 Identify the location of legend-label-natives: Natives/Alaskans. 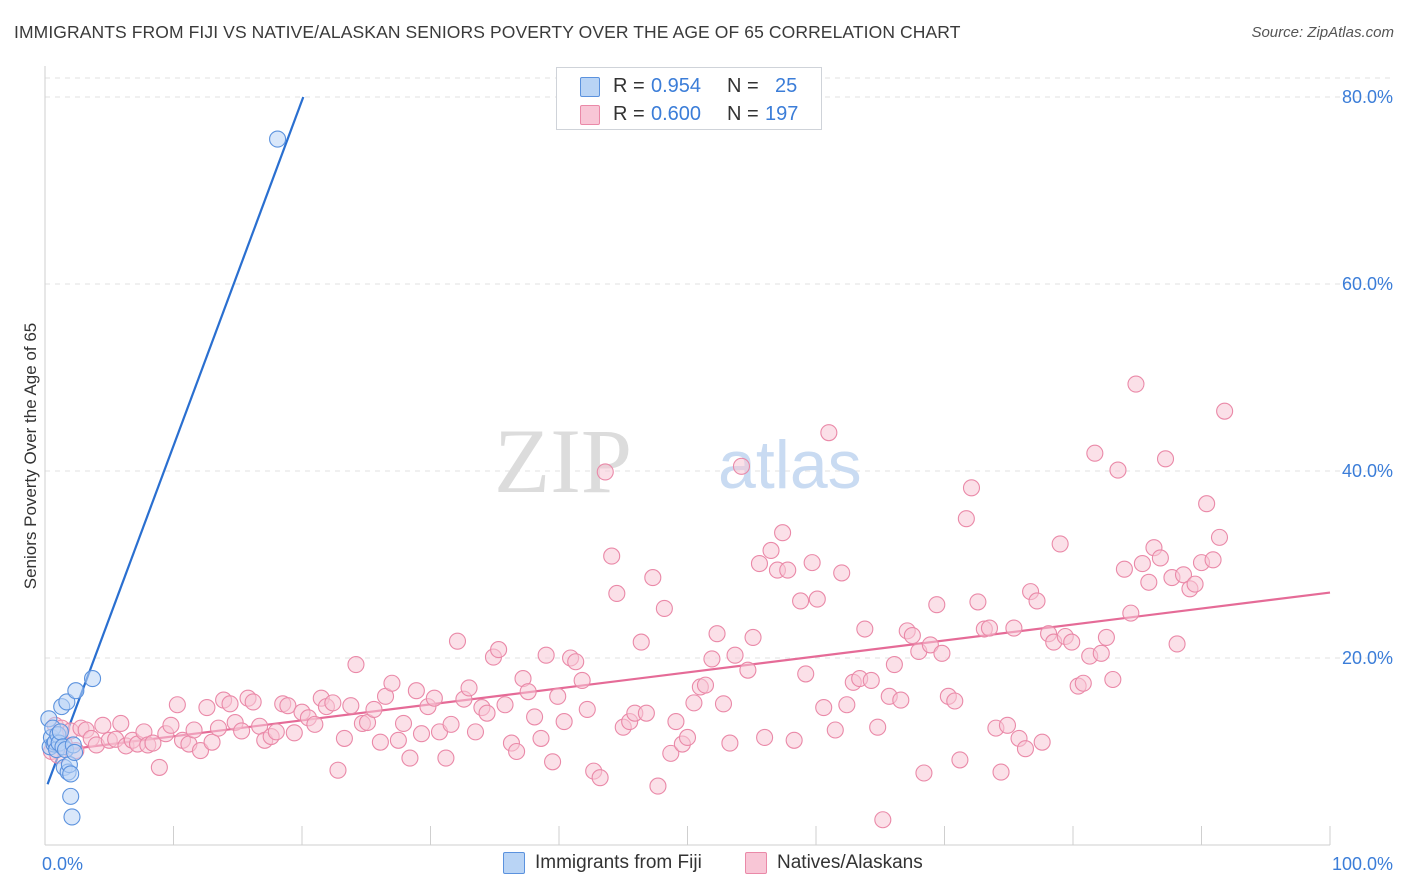
(850, 862).